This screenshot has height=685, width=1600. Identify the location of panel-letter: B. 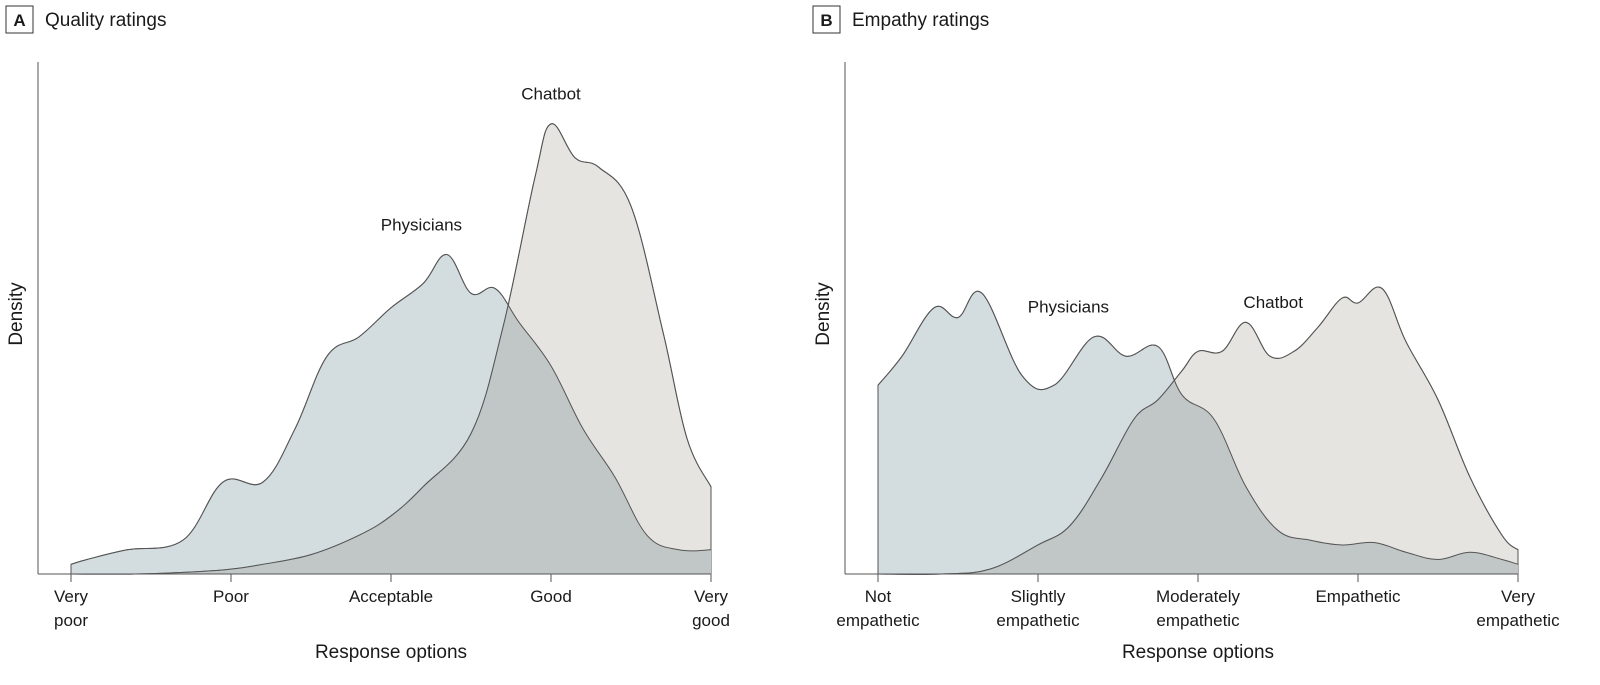
(826, 20).